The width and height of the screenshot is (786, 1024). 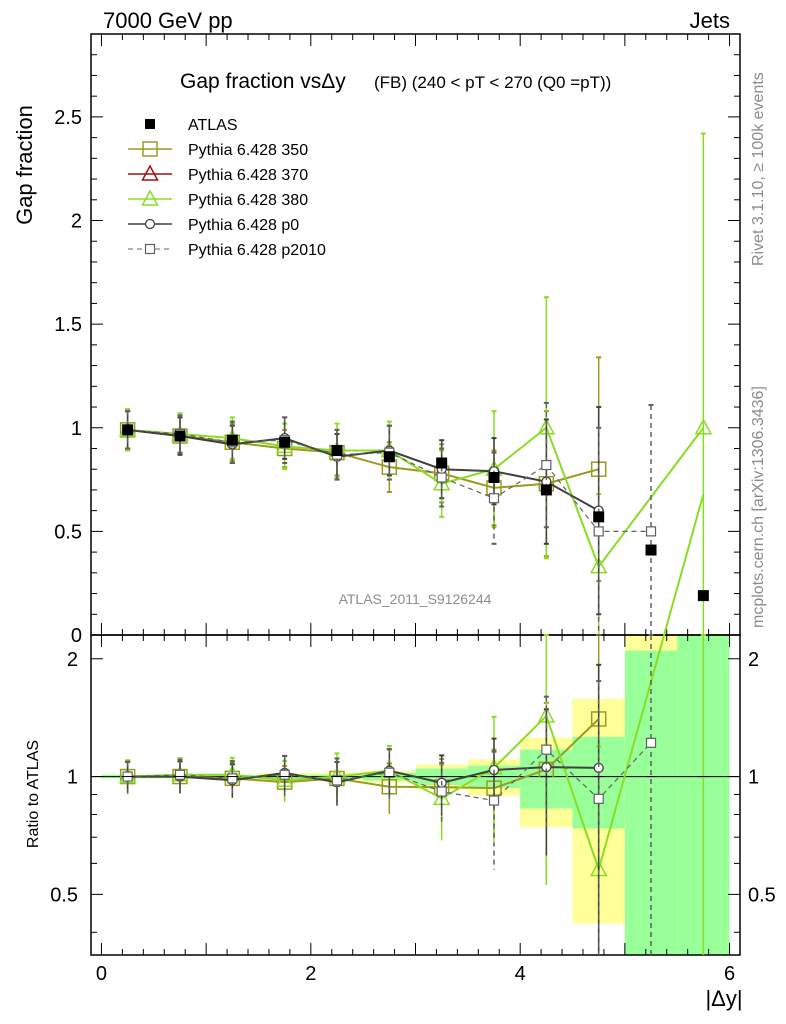 What do you see at coordinates (263, 81) in the screenshot?
I see `title-main: Gap fraction vsΔy` at bounding box center [263, 81].